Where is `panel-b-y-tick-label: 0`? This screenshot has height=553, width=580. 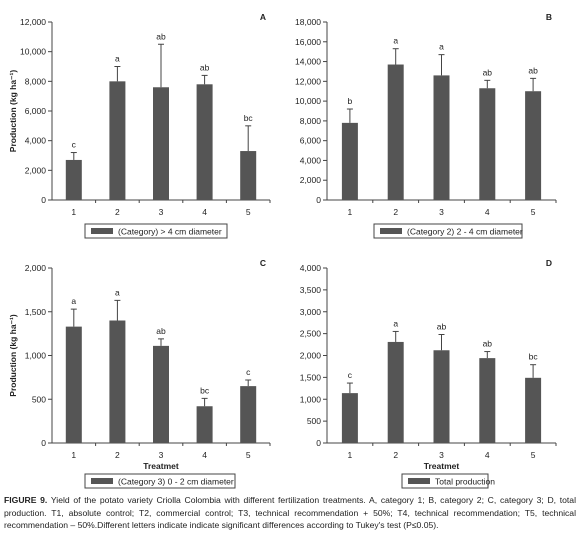 panel-b-y-tick-label: 0 is located at coordinates (318, 200).